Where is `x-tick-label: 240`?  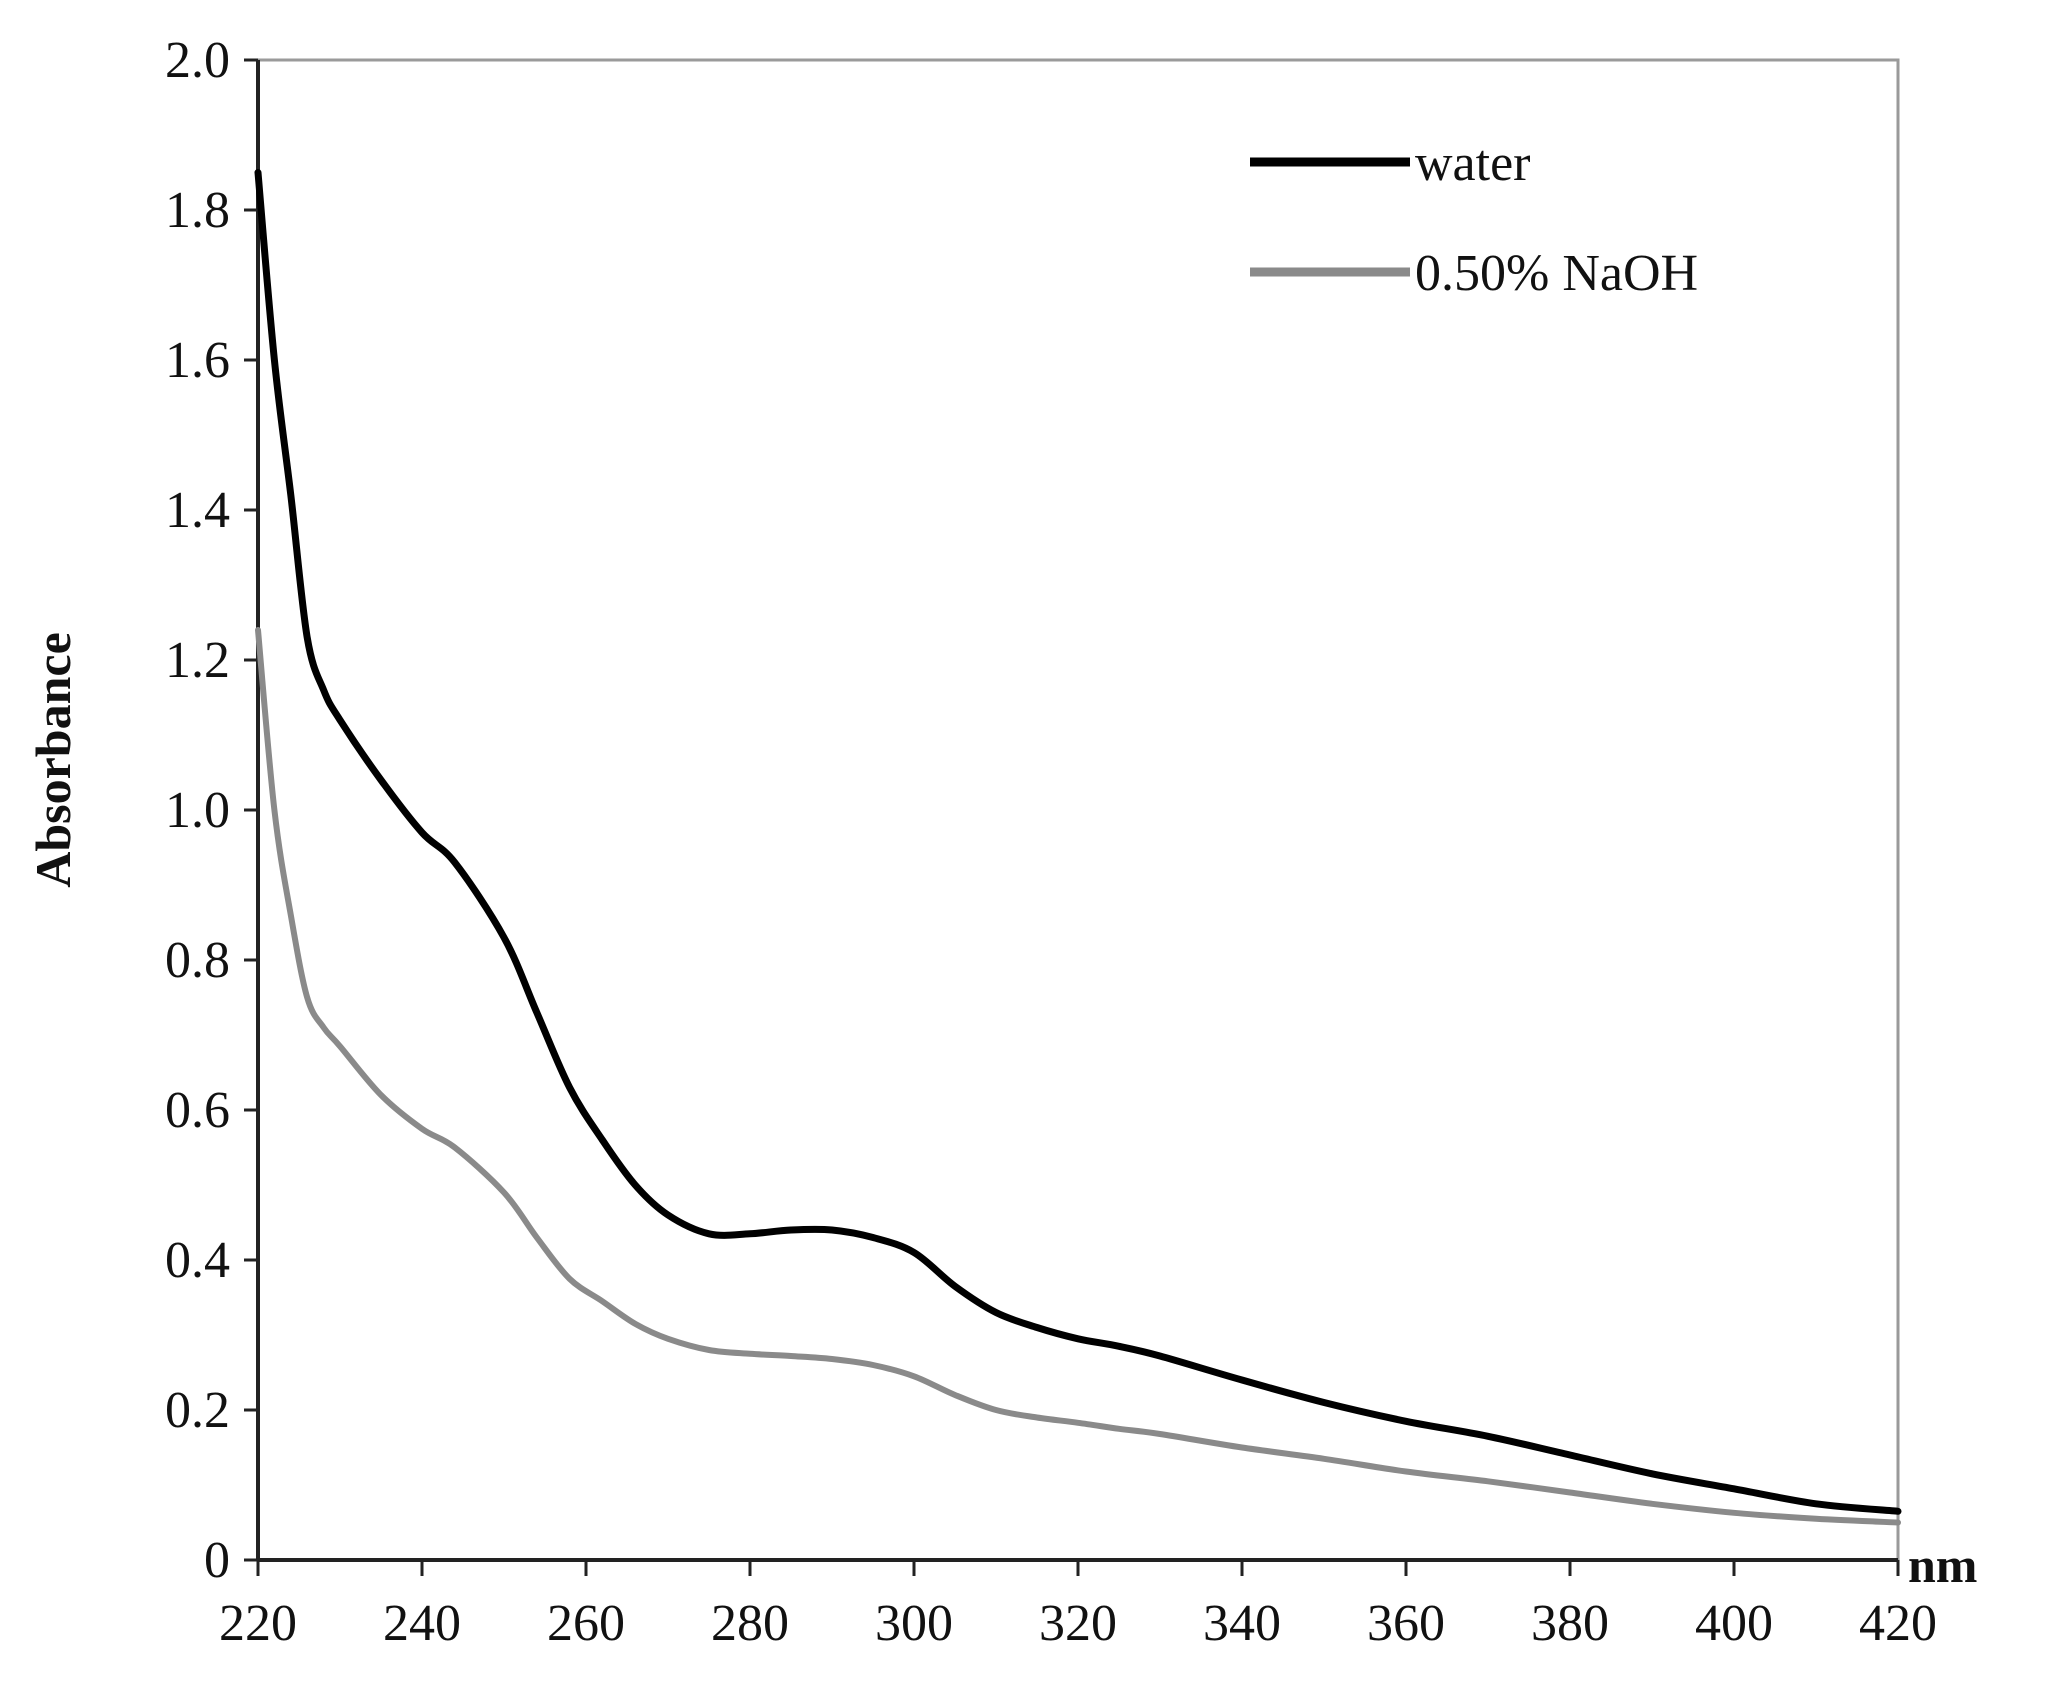 x-tick-label: 240 is located at coordinates (422, 1623).